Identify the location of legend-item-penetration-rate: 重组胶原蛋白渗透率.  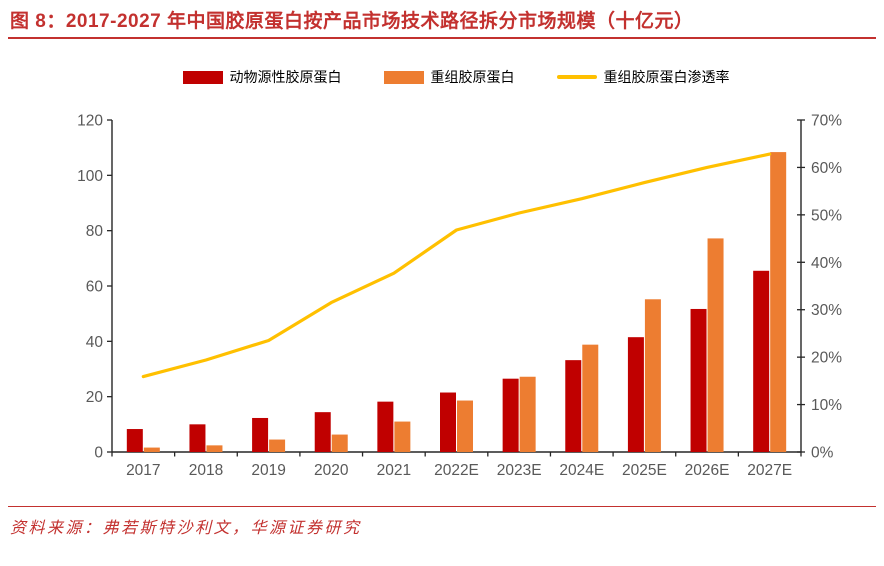
(643, 77).